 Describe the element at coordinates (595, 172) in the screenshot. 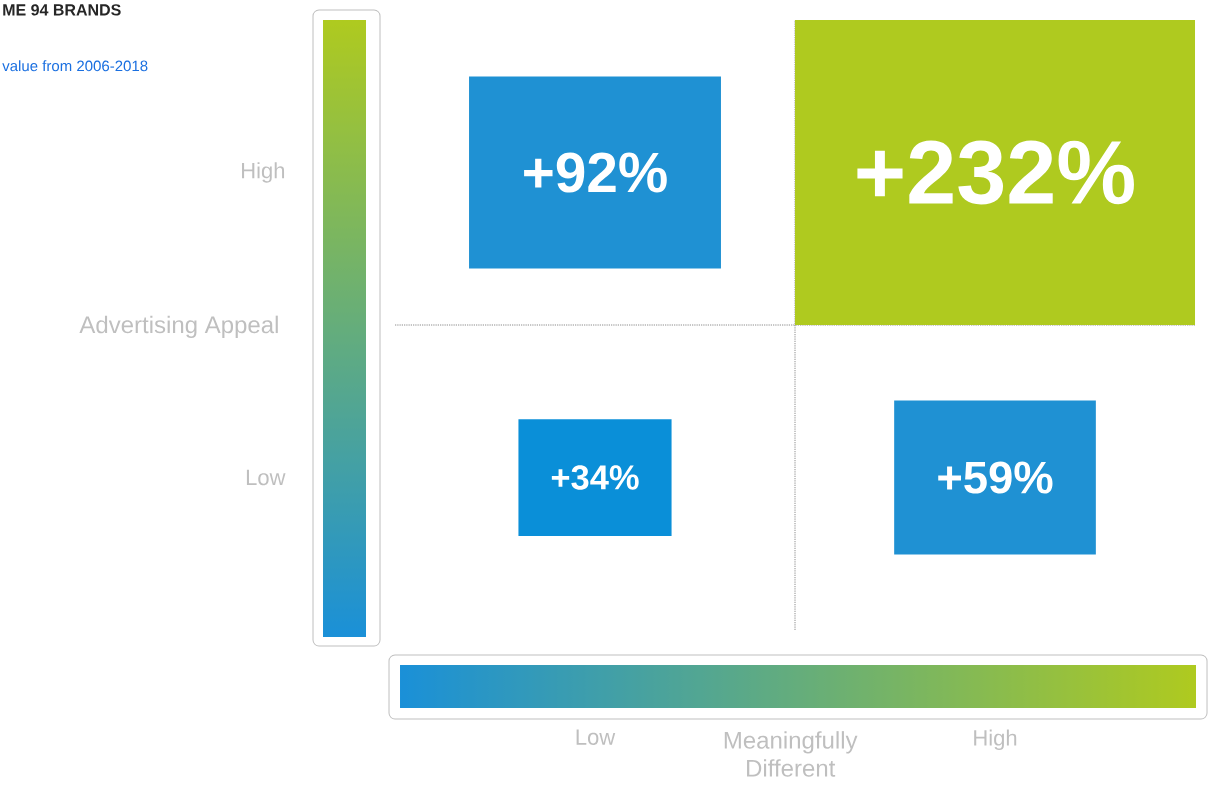

I see `data-label: +92%` at that location.